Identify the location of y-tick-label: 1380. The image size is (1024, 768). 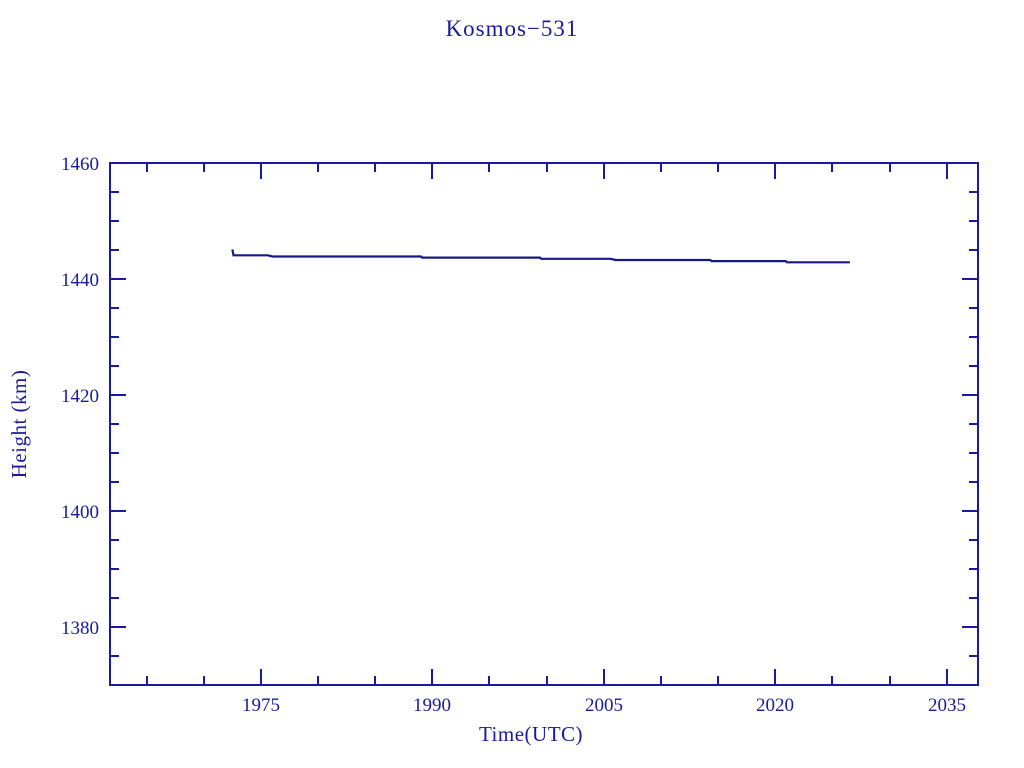
(80, 628).